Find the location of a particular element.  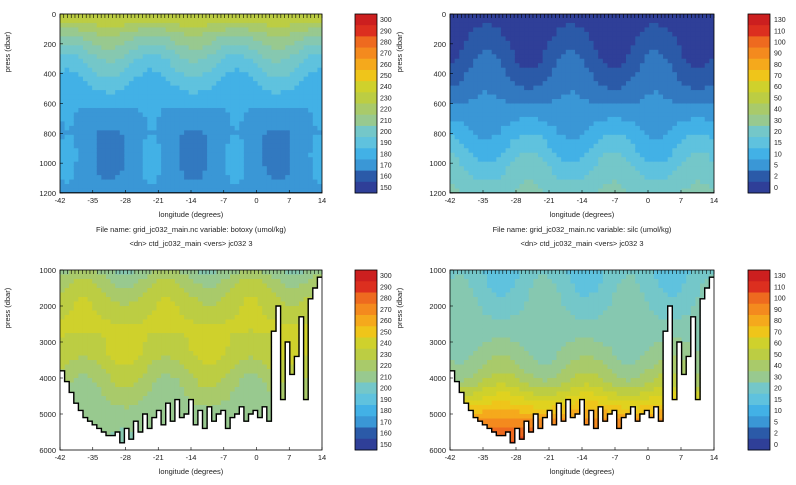

colorbar-label: 50 is located at coordinates (778, 98).